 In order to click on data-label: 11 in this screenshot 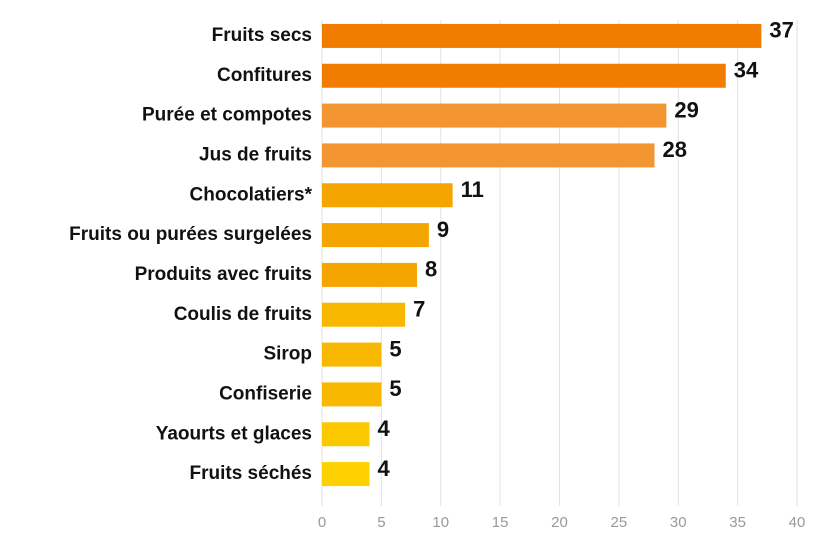, I will do `click(472, 189)`.